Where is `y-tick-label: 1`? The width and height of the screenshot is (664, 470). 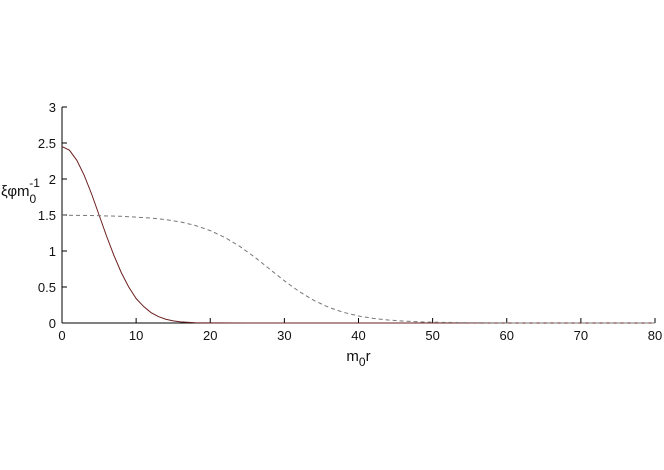 y-tick-label: 1 is located at coordinates (52, 251).